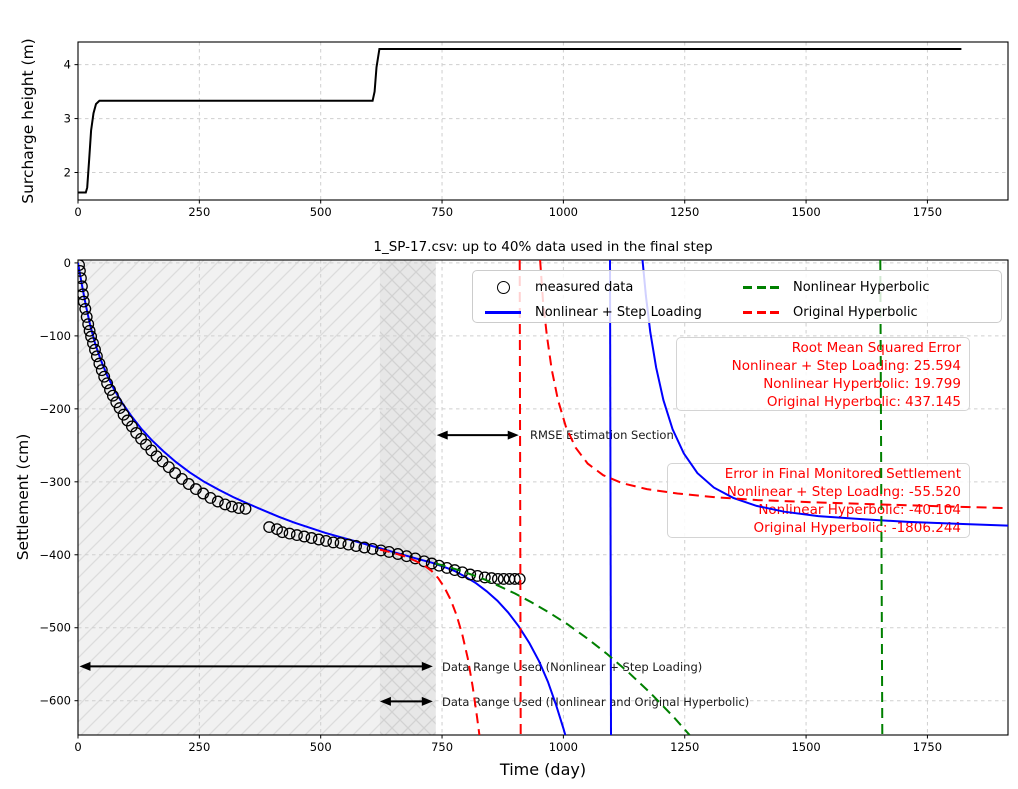 The height and width of the screenshot is (789, 1018). What do you see at coordinates (55, 409) in the screenshot?
I see `y-tick-label: −200` at bounding box center [55, 409].